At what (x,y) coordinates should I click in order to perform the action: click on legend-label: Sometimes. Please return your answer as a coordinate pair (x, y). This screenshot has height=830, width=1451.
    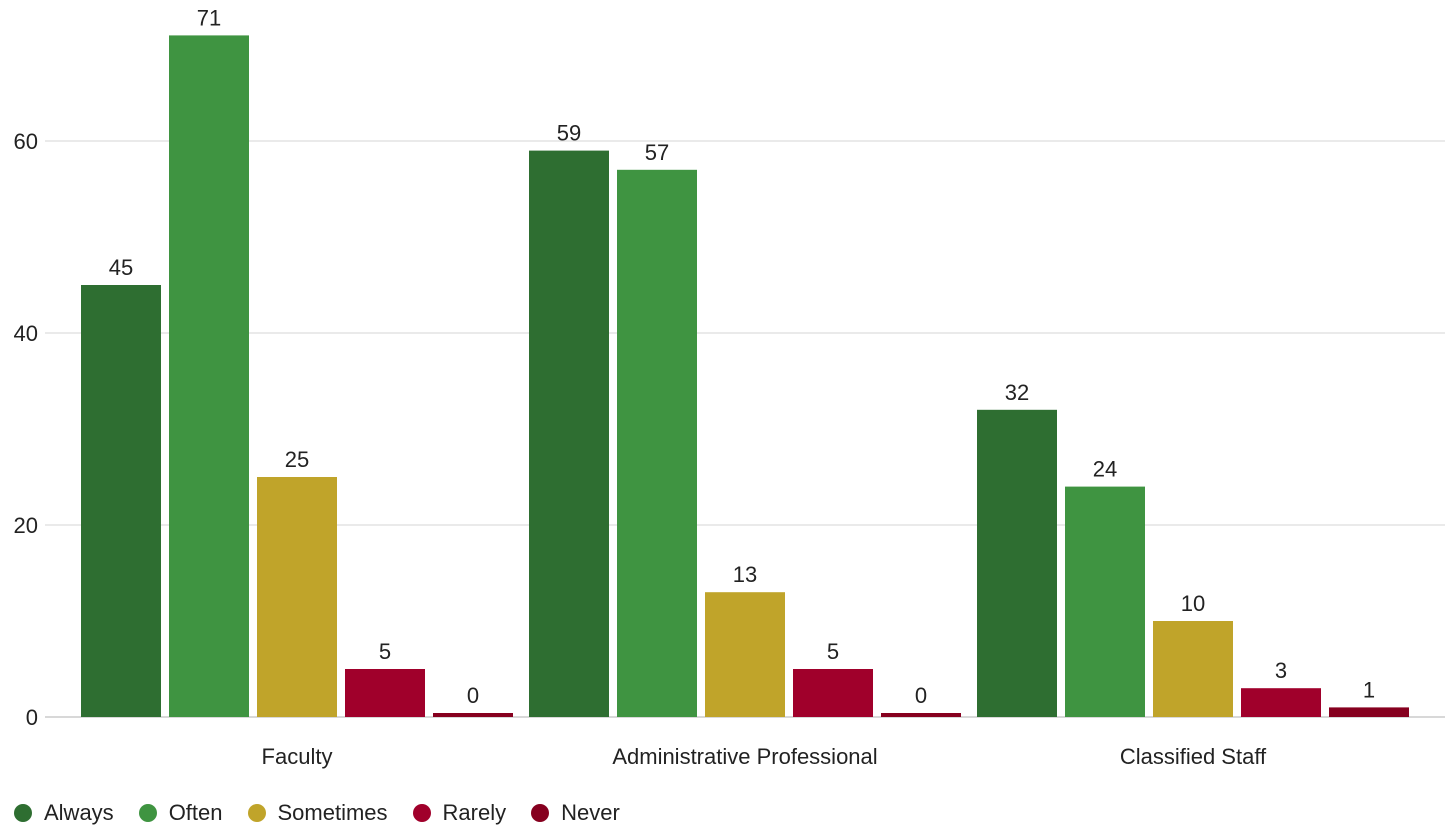
    Looking at the image, I should click on (332, 812).